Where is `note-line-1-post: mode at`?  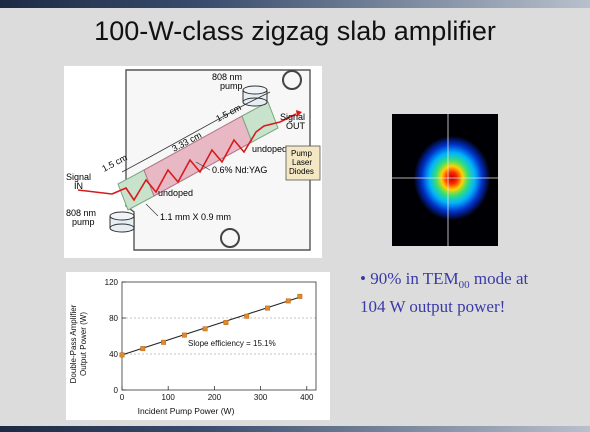 note-line-1-post: mode at is located at coordinates (499, 278).